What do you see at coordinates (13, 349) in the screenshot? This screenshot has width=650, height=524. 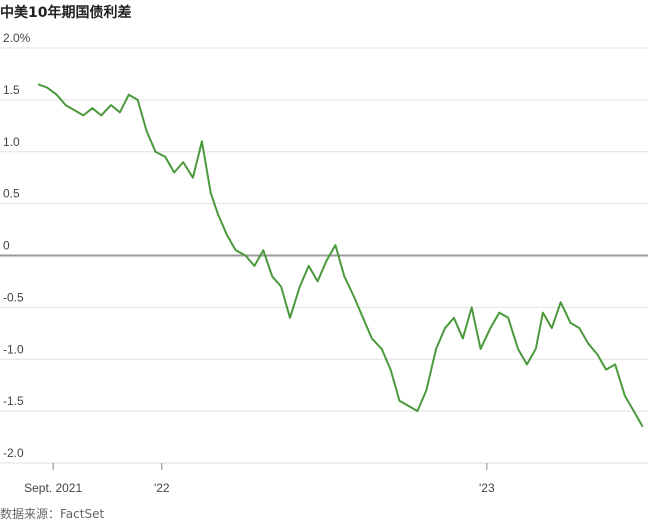 I see `y-tick-label: -1.0` at bounding box center [13, 349].